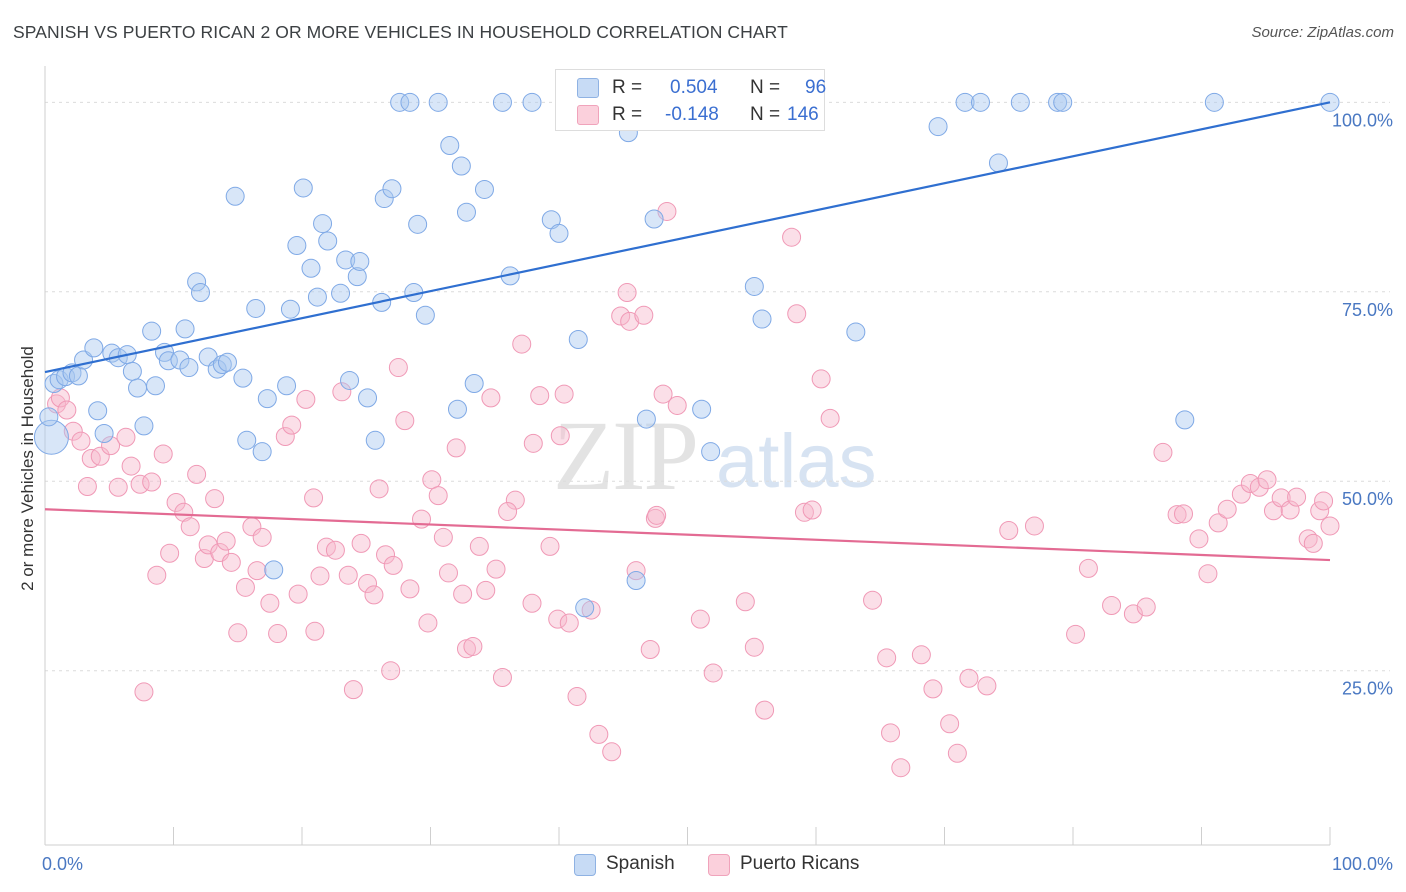 Image resolution: width=1406 pixels, height=892 pixels. I want to click on y-tick-label: 100.0%, so click(1362, 120).